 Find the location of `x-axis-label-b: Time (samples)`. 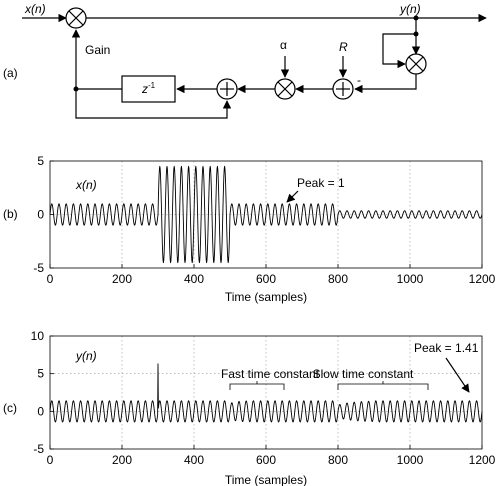

x-axis-label-b: Time (samples) is located at coordinates (266, 297).